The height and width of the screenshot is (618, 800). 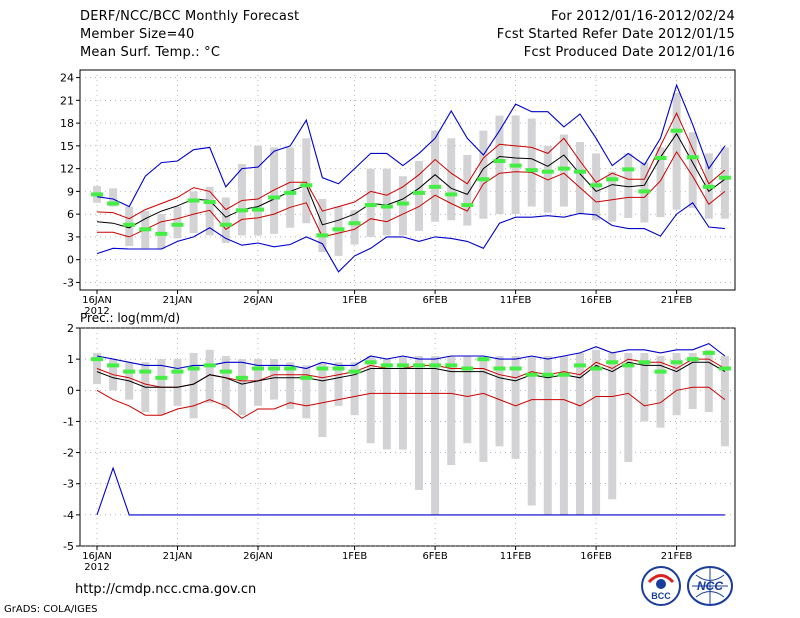 I want to click on source-url: http://cmdp.ncc.cma.gov.cn, so click(x=166, y=589).